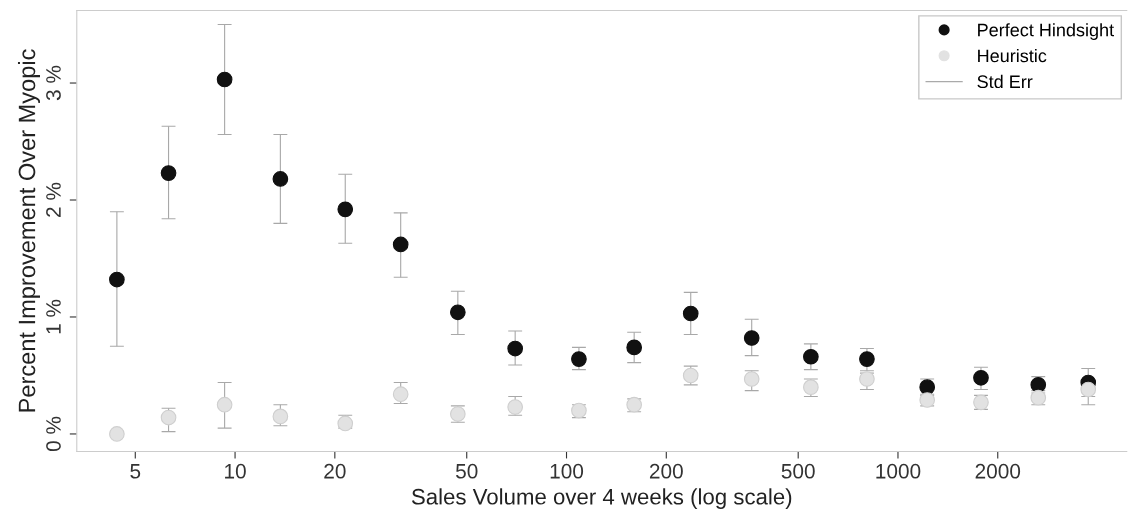 This screenshot has height=525, width=1129. Describe the element at coordinates (135, 471) in the screenshot. I see `x-tick-label: 5` at that location.